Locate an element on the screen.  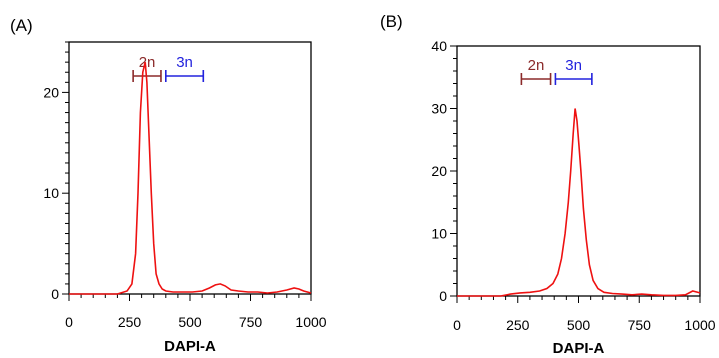
y-tick-label: 30 is located at coordinates (439, 109).